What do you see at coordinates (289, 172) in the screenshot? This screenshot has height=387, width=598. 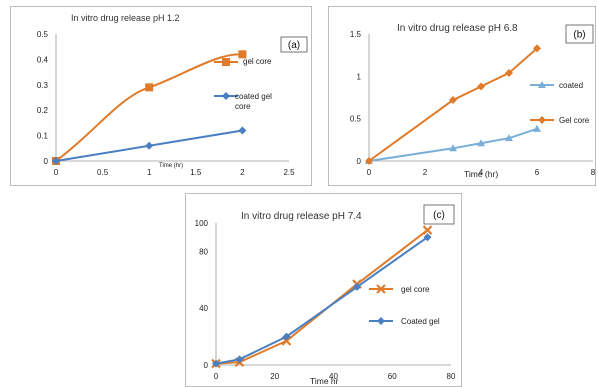 I see `x-tick-label: 2.5` at bounding box center [289, 172].